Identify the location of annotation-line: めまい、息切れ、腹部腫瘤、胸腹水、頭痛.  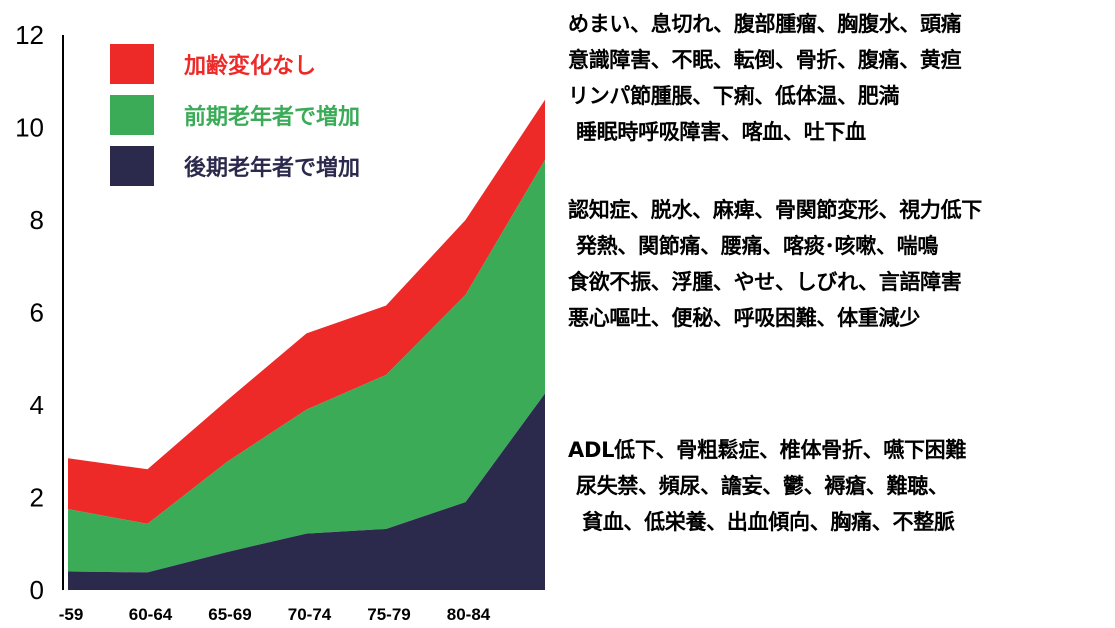
(765, 24).